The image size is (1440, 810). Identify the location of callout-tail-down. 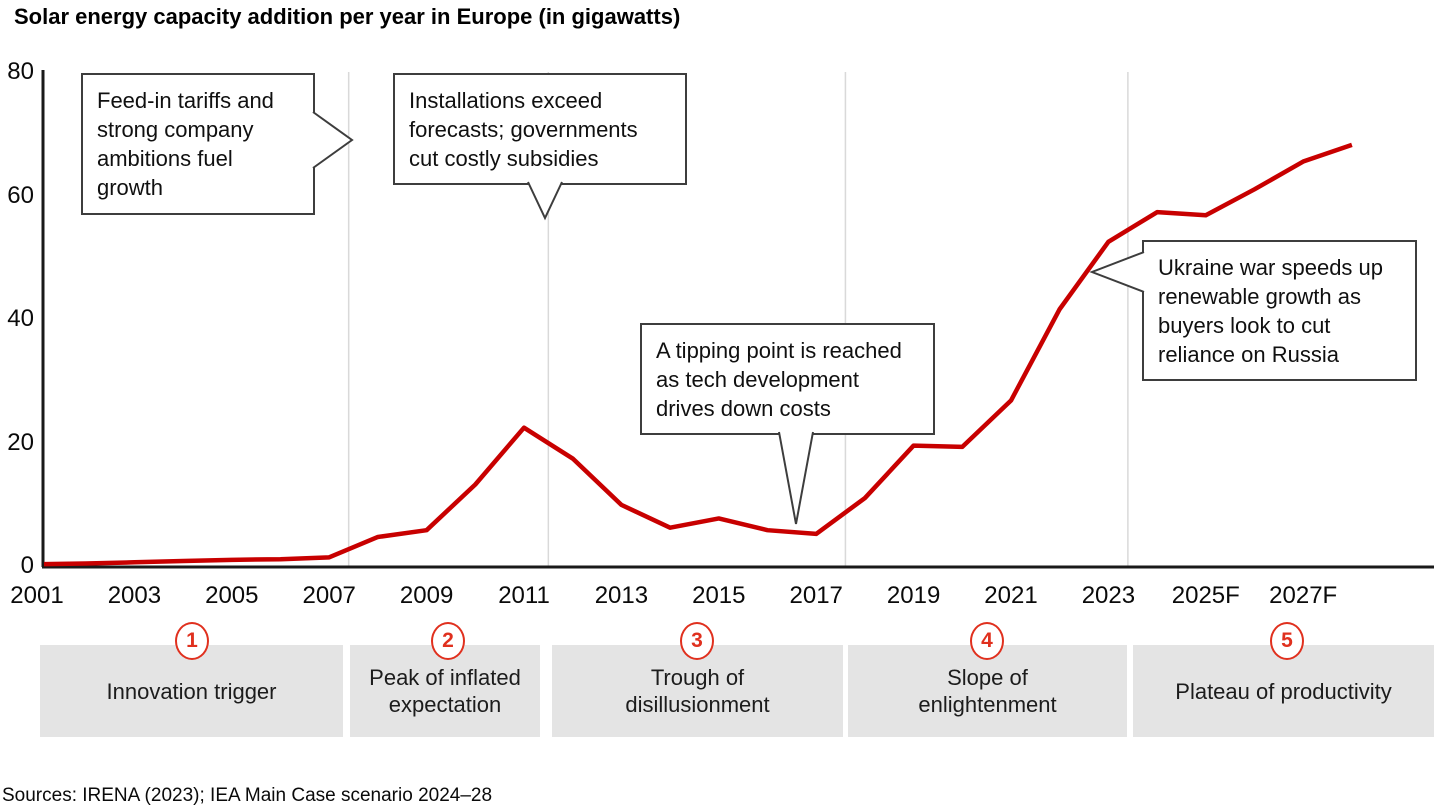
(545, 199).